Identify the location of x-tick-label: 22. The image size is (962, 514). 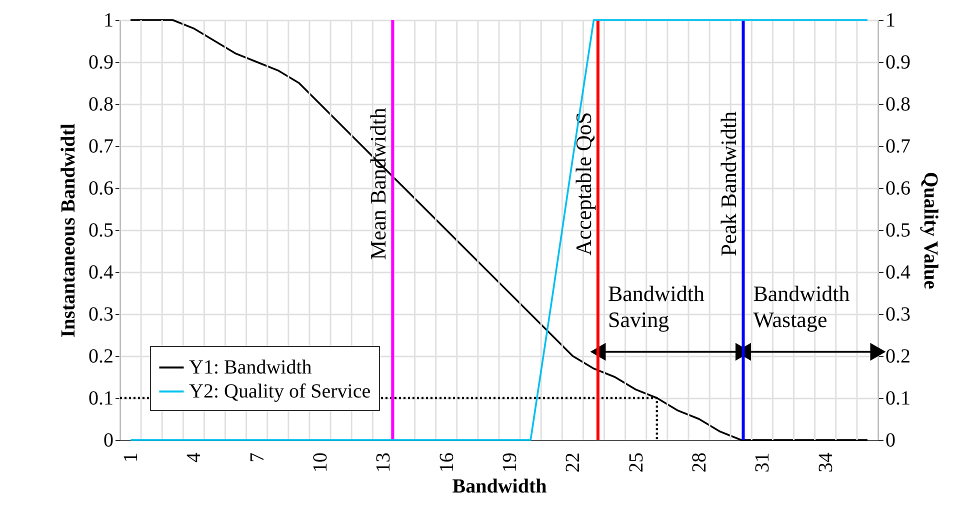
(573, 462).